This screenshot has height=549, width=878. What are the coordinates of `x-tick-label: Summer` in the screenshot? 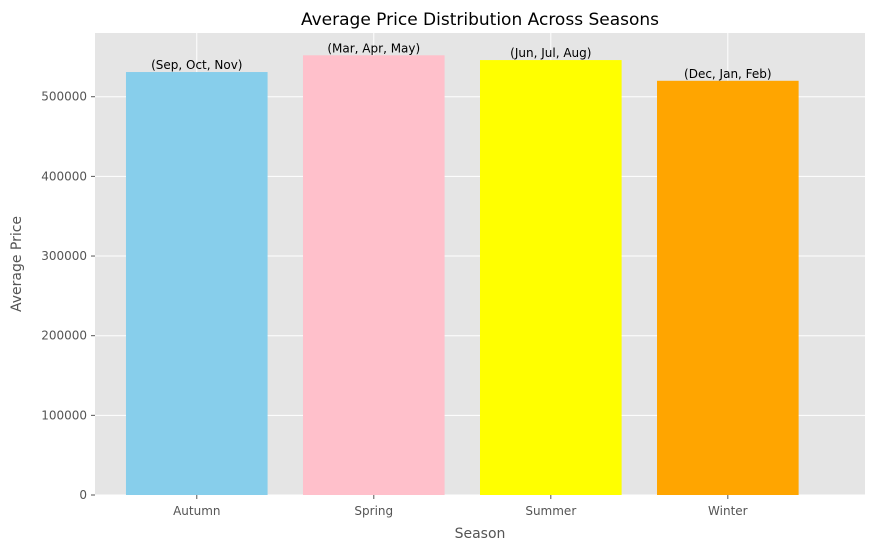 It's located at (550, 511).